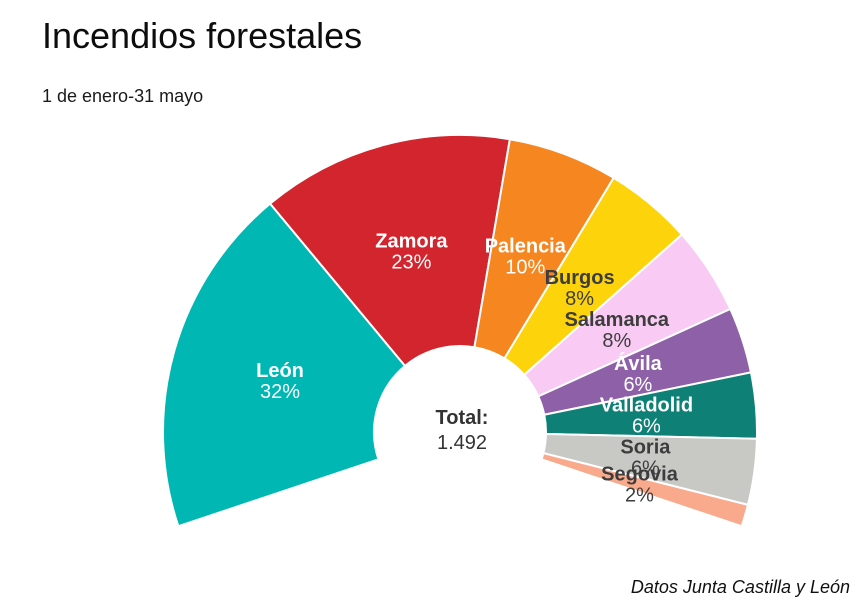 This screenshot has height=614, width=866. Describe the element at coordinates (390, 251) in the screenshot. I see `wedge-zamora` at that location.